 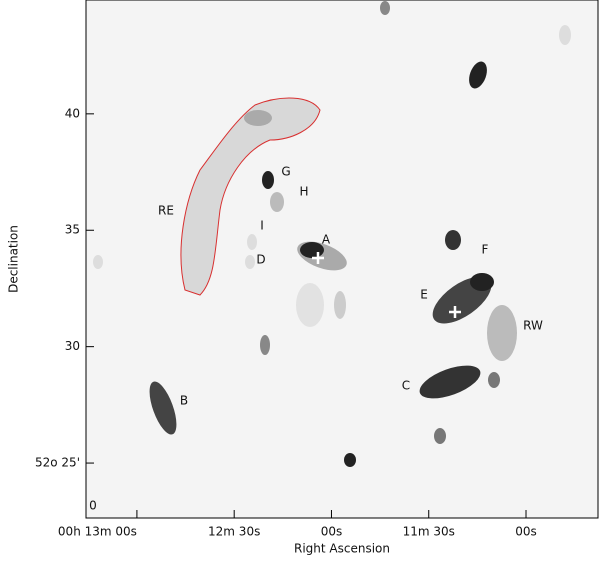 What do you see at coordinates (234, 532) in the screenshot?
I see `x-tick-label: 12m 30s` at bounding box center [234, 532].